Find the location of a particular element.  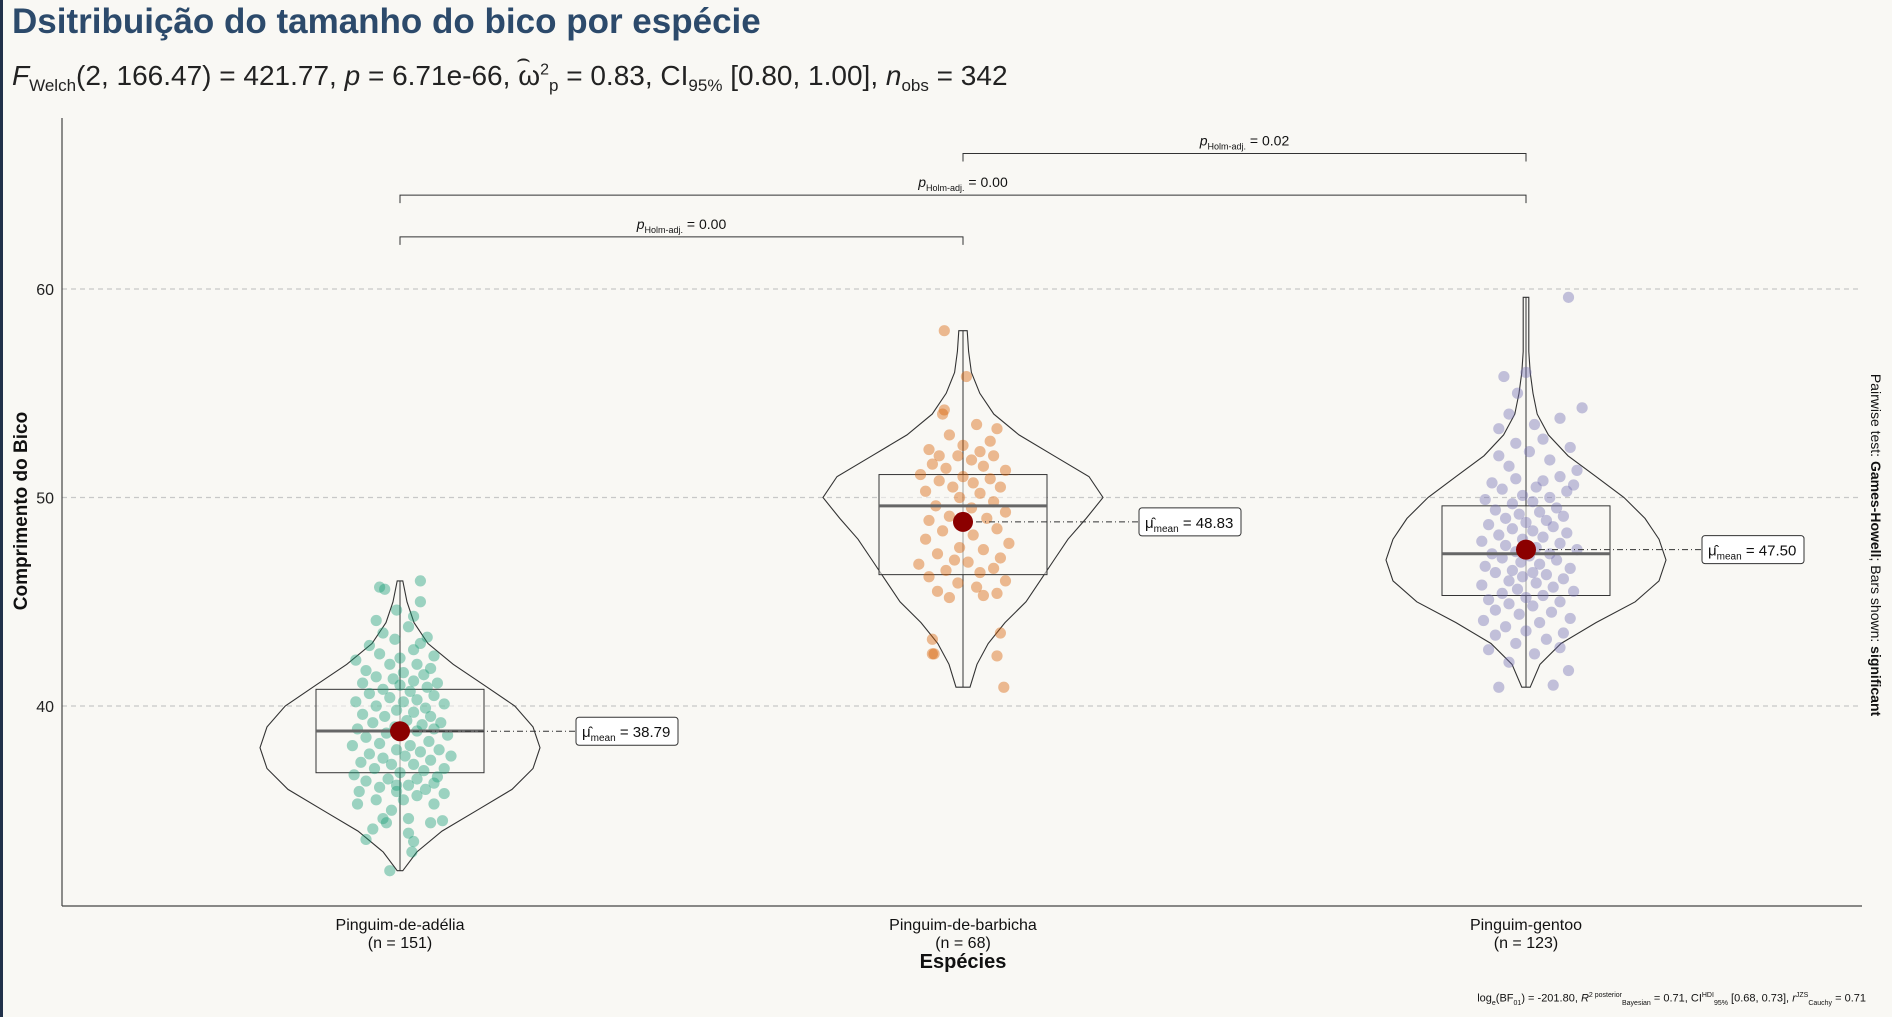

subtitle-ci-value: [0.80, 1.00], is located at coordinates (804, 75).